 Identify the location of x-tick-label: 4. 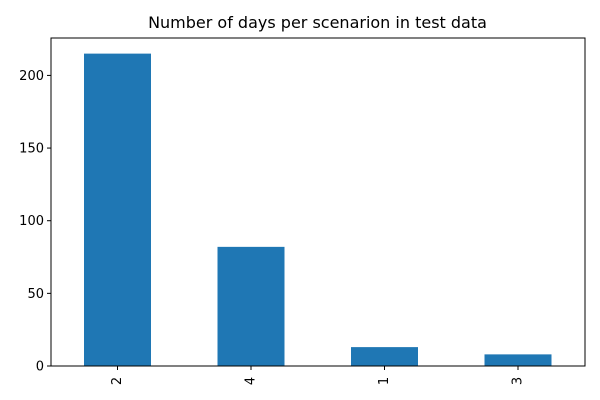
(251, 381).